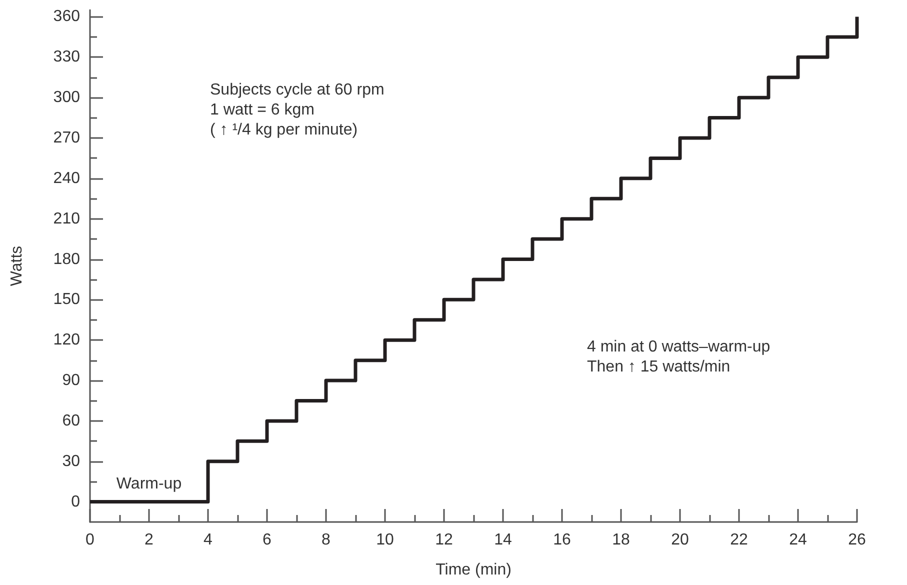 This screenshot has width=907, height=585. I want to click on x-tick-label: 0, so click(90, 540).